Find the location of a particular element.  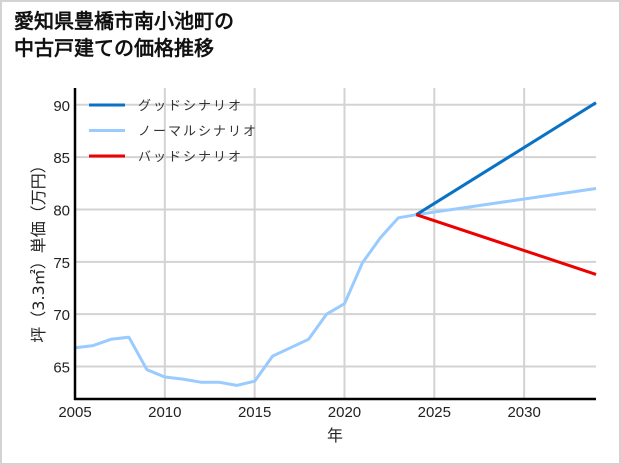

chart-title-line2: 中古戸建ての価格推移 is located at coordinates (114, 48).